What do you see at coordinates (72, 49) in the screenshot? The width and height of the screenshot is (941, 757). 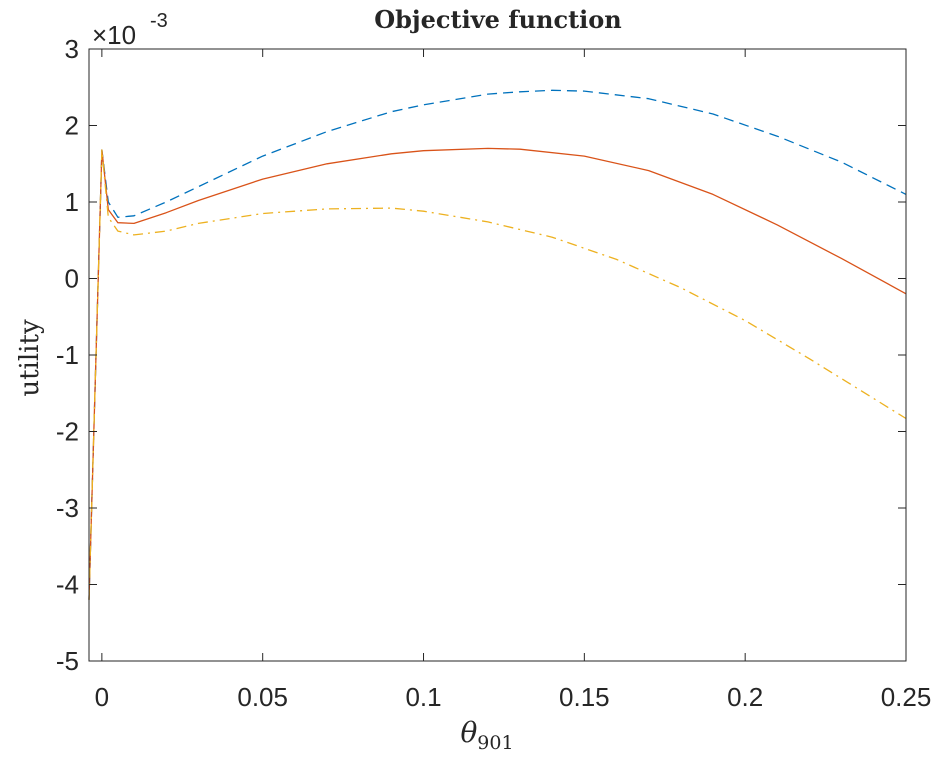 I see `y-tick-label: 3` at bounding box center [72, 49].